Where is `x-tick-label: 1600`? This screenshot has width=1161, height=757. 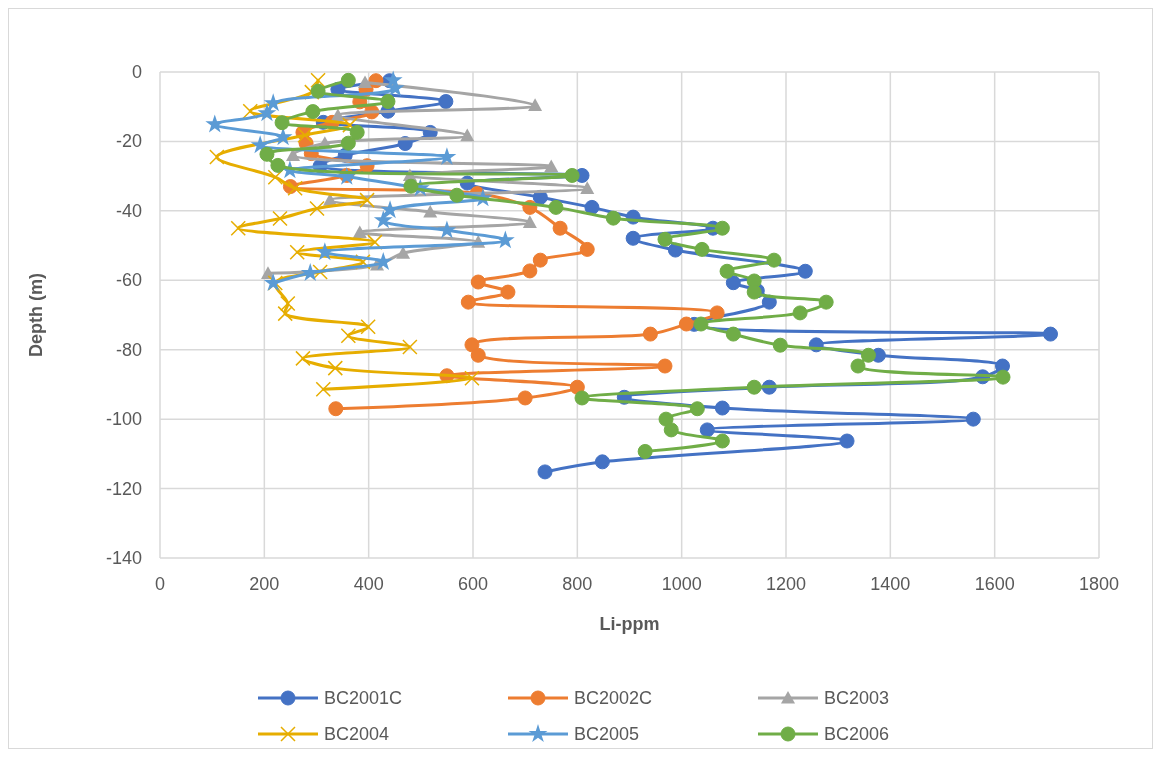 x-tick-label: 1600 is located at coordinates (994, 584).